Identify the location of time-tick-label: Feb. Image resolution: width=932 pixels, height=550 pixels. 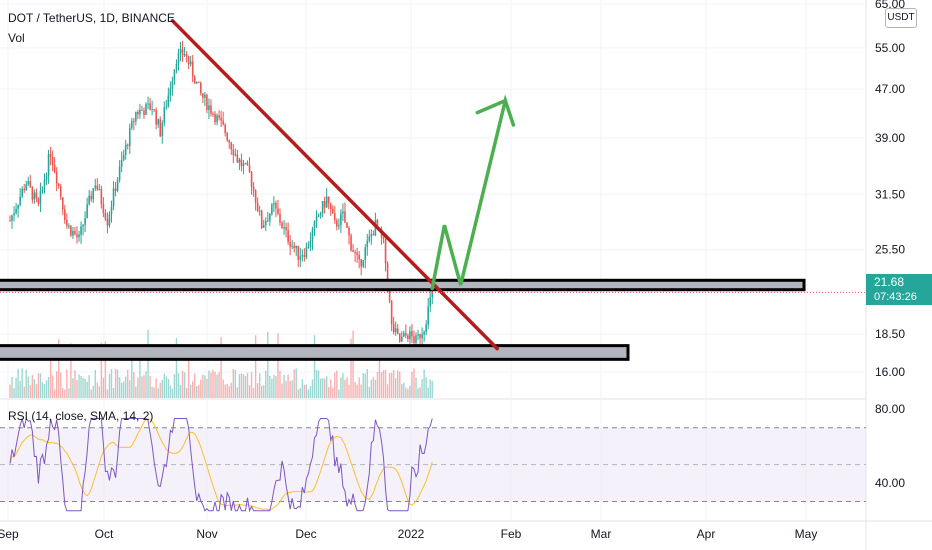
(511, 534).